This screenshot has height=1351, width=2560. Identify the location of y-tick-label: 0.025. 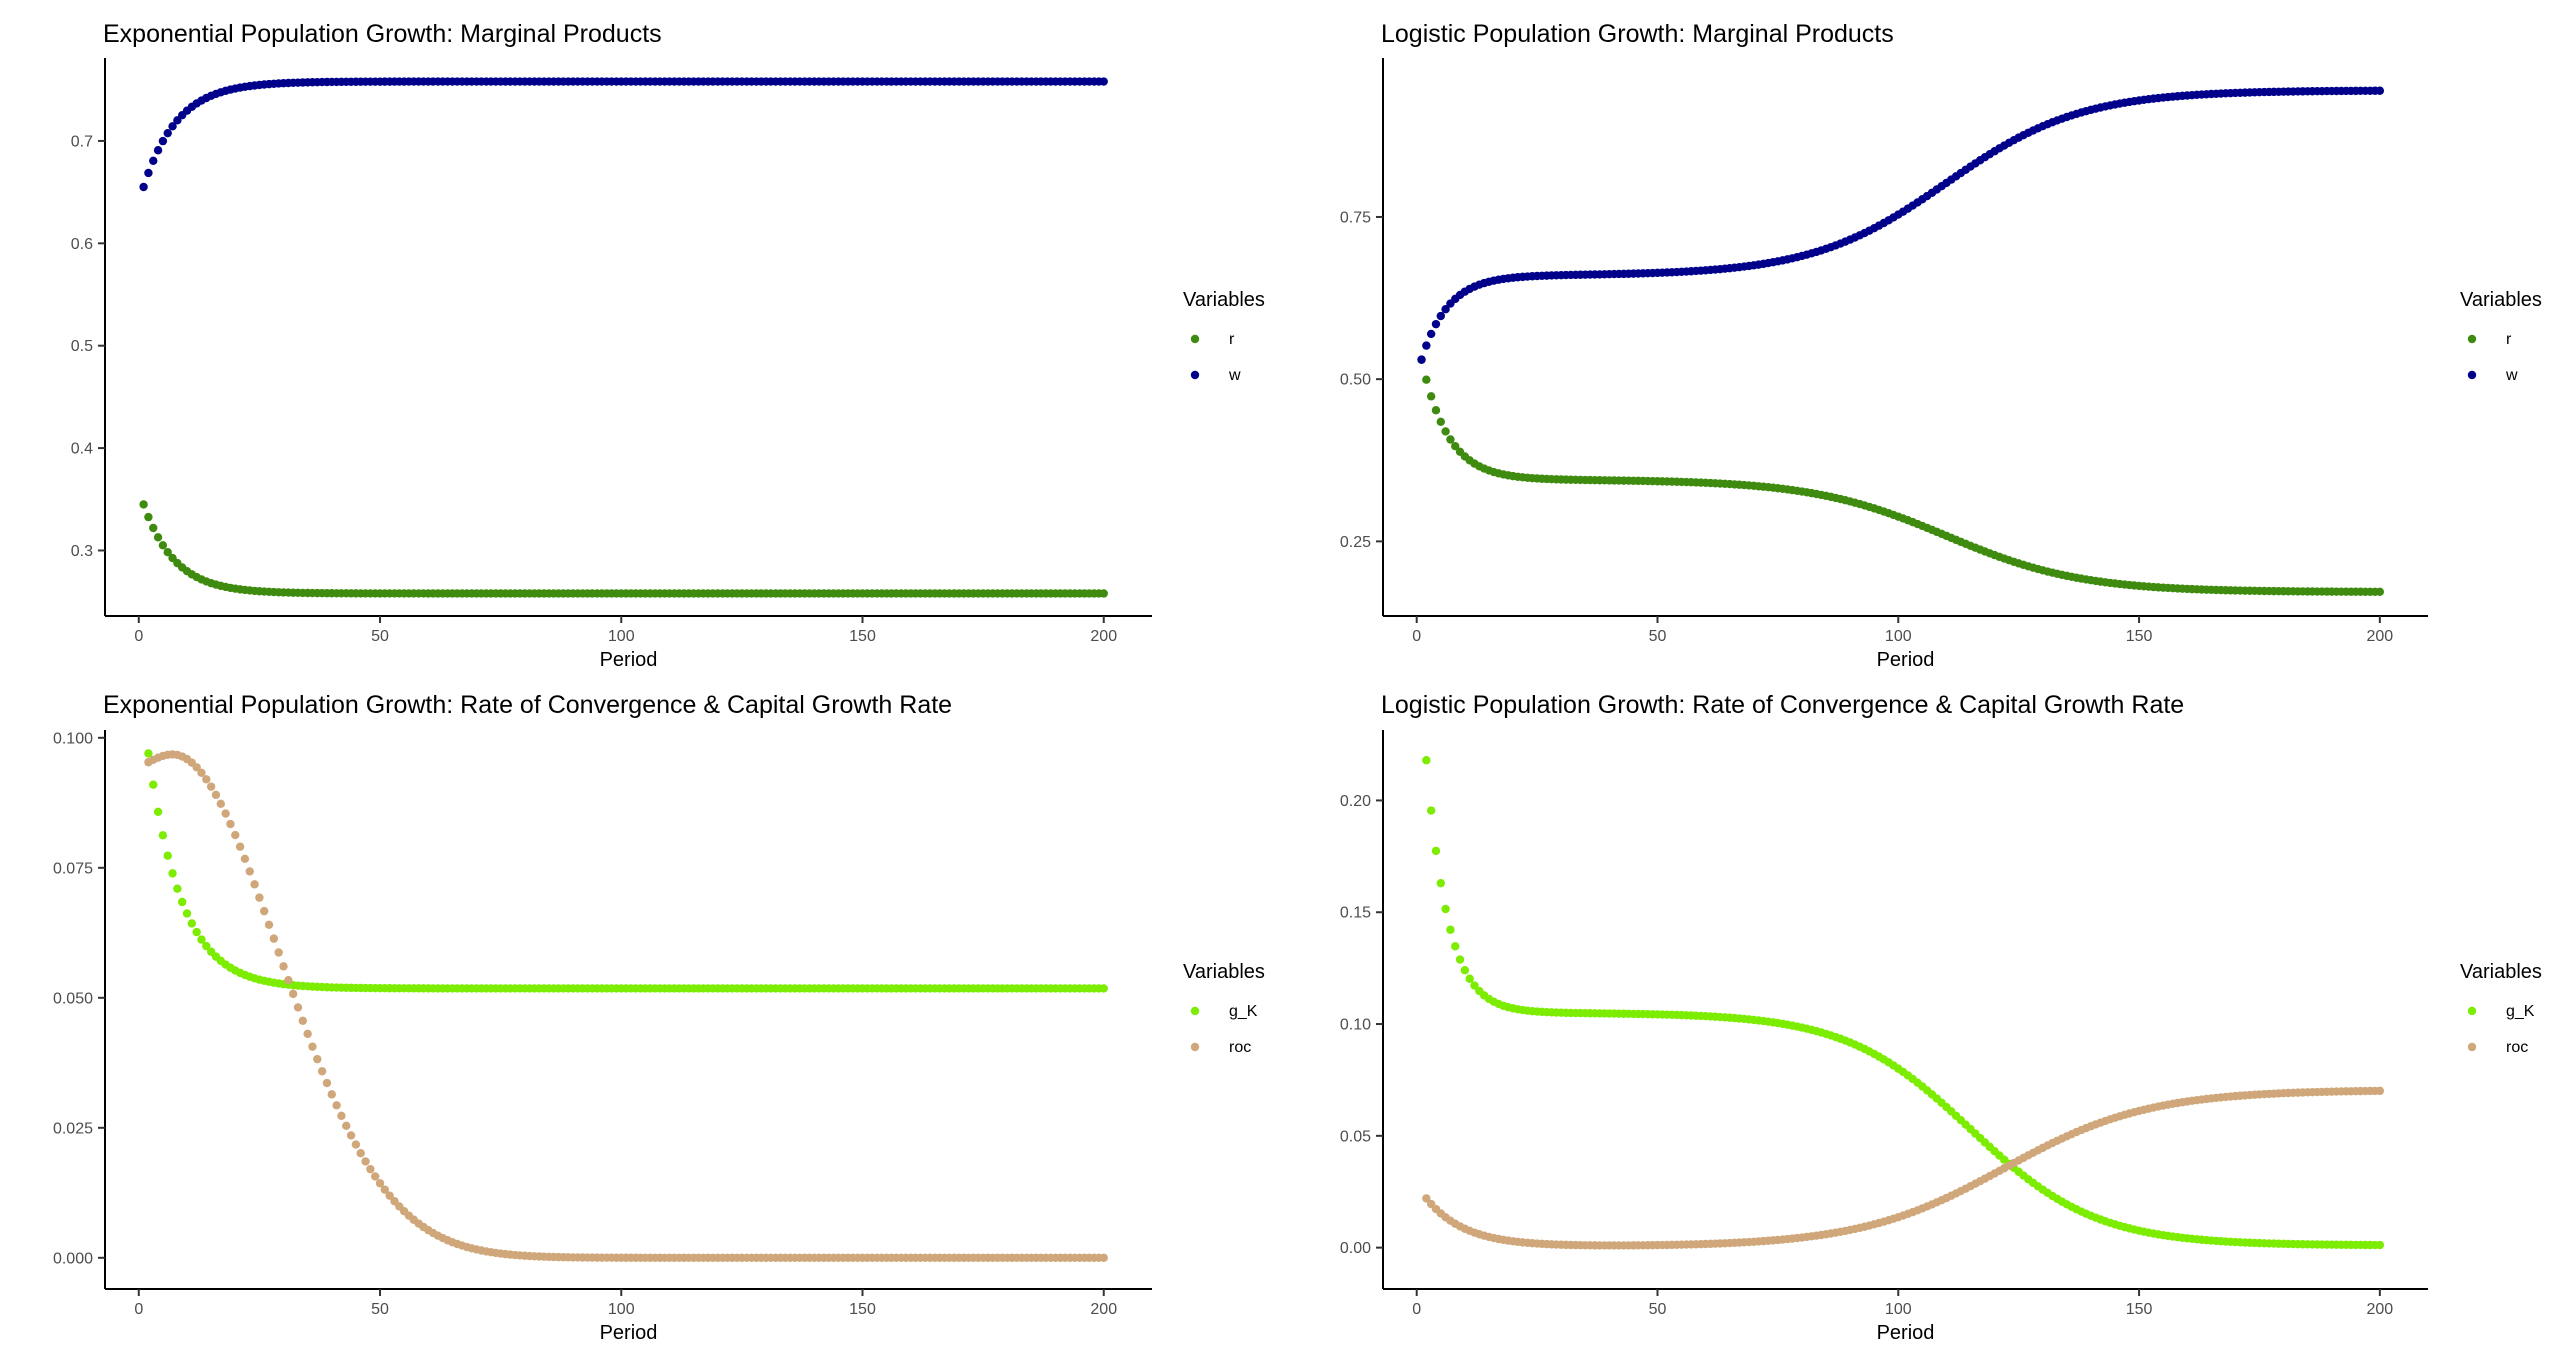
(73, 1128).